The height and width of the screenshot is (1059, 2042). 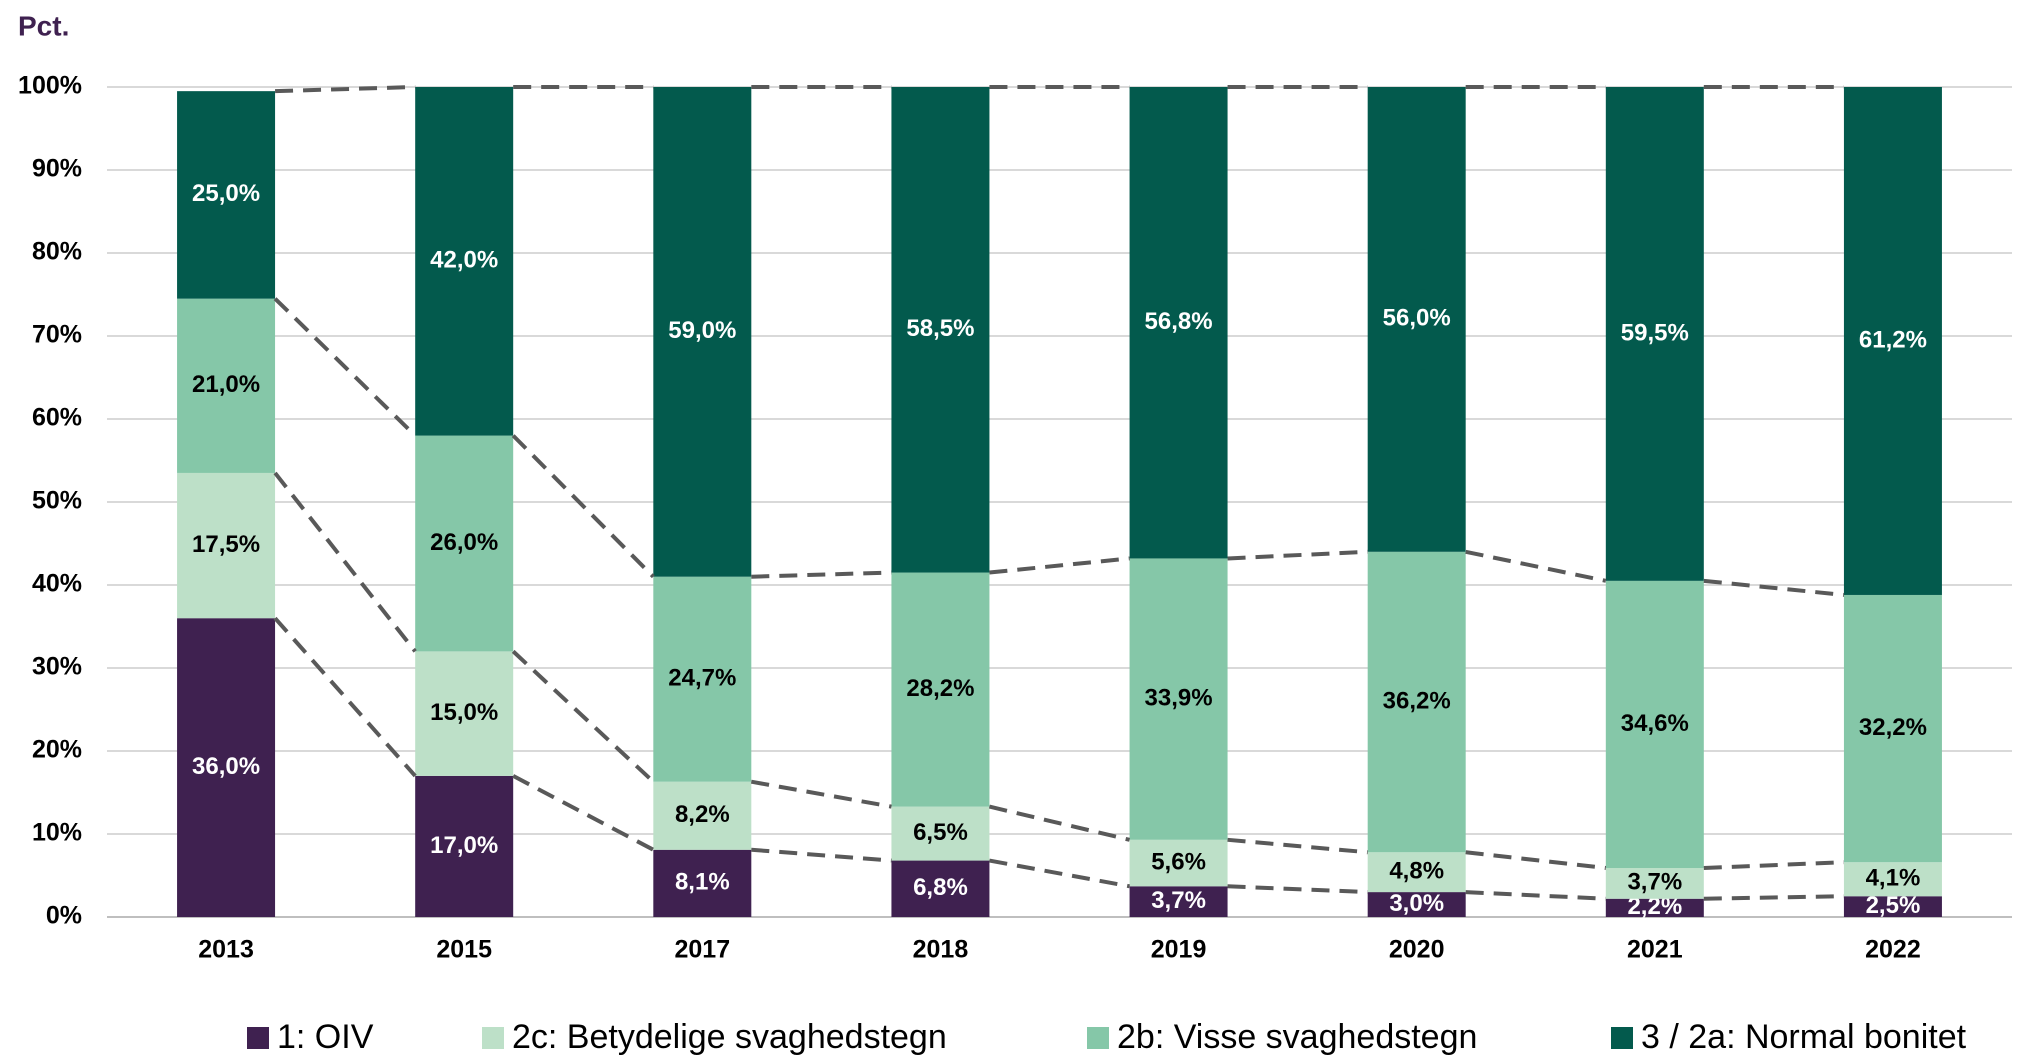 I want to click on y-tick-label: 100%, so click(x=50, y=86).